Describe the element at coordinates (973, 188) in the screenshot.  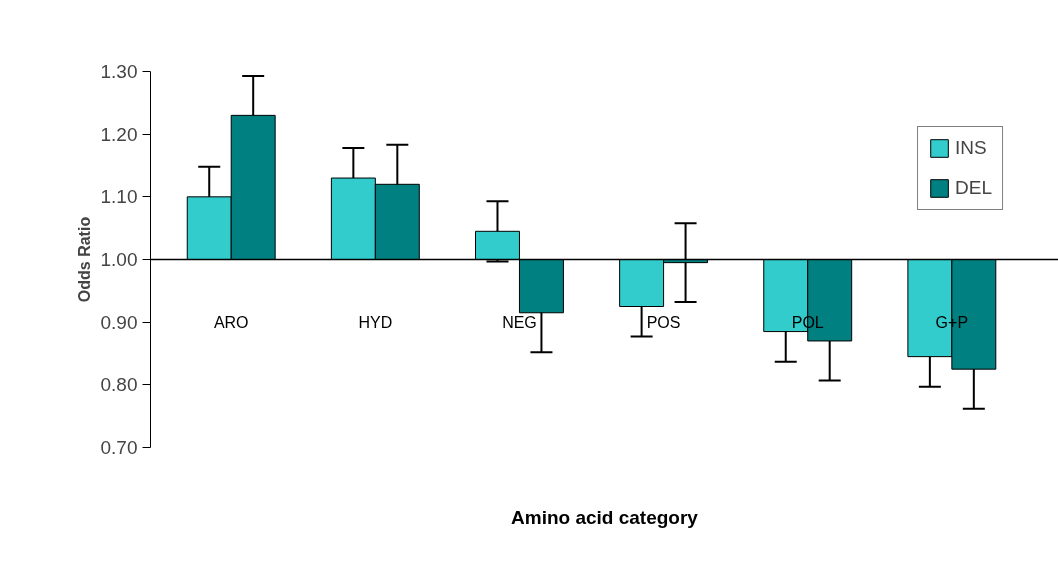
I see `legend-label: DEL` at that location.